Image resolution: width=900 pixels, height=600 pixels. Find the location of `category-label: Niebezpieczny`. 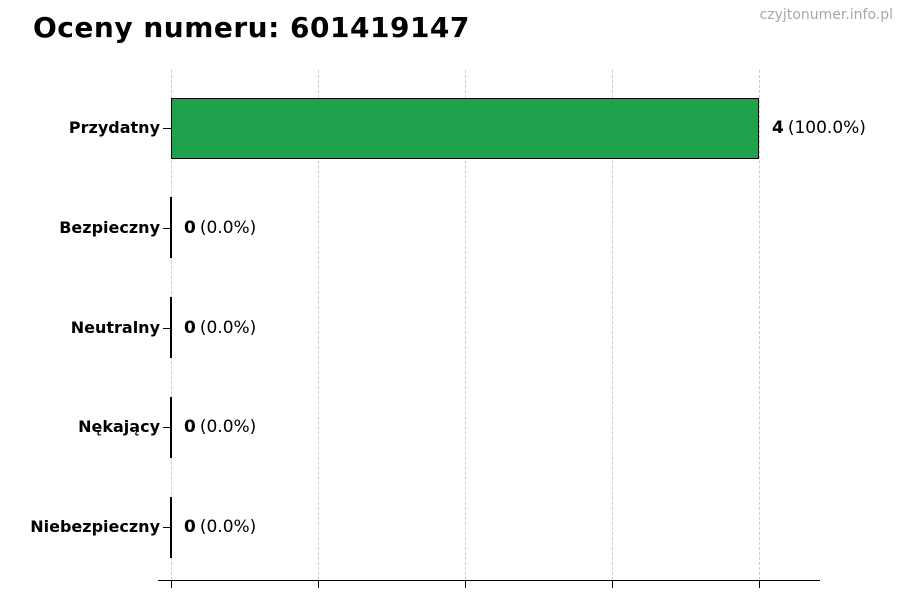

category-label: Niebezpieczny is located at coordinates (95, 526).